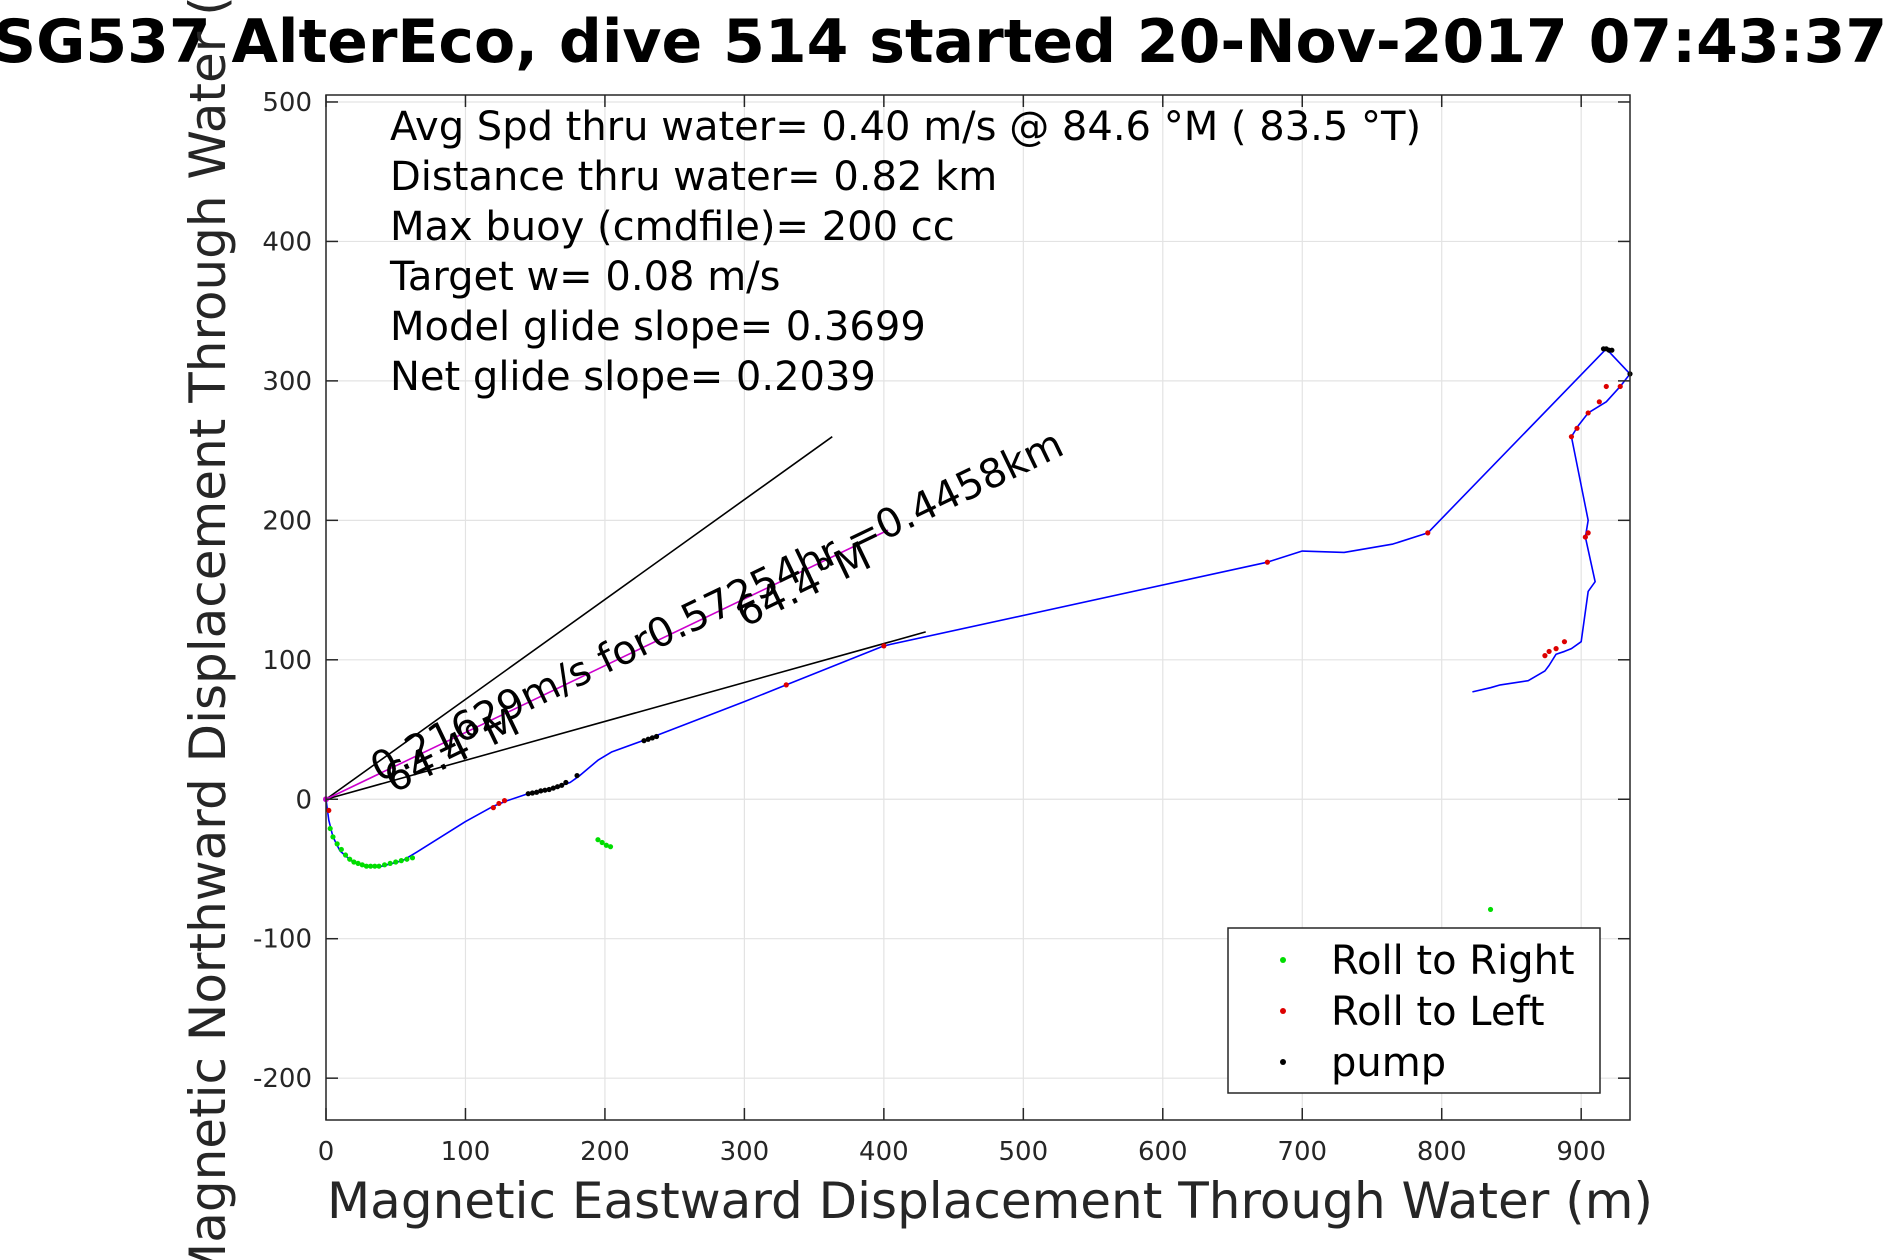 The image size is (1890, 1260). I want to click on annotation-line: Net glide slope= 0.2039, so click(633, 377).